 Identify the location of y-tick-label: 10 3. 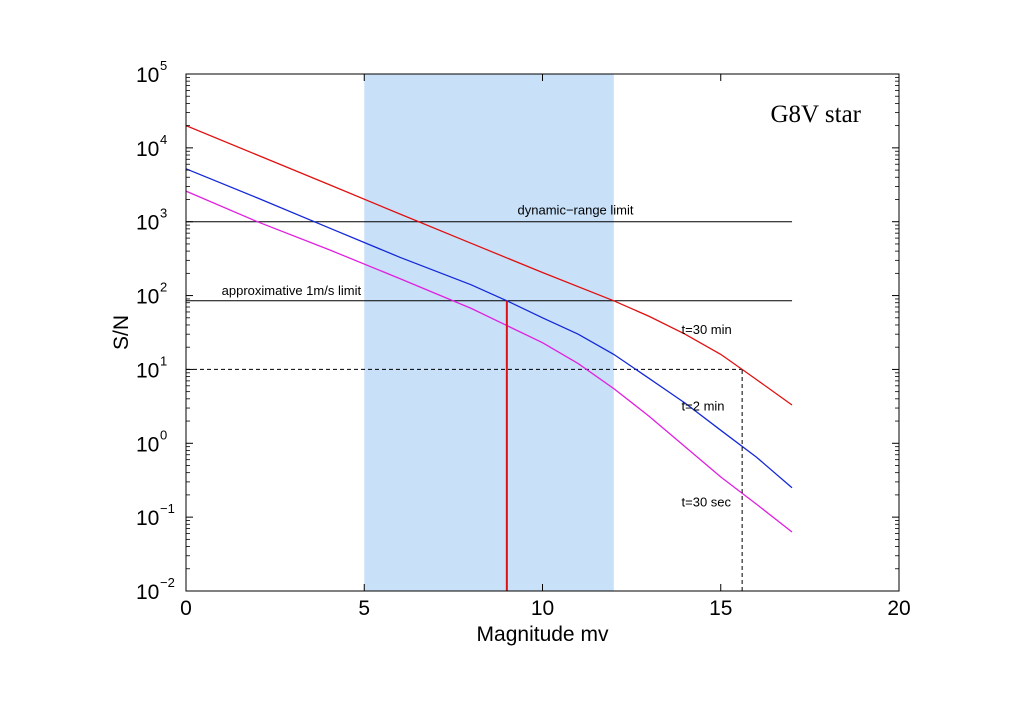
(151, 220).